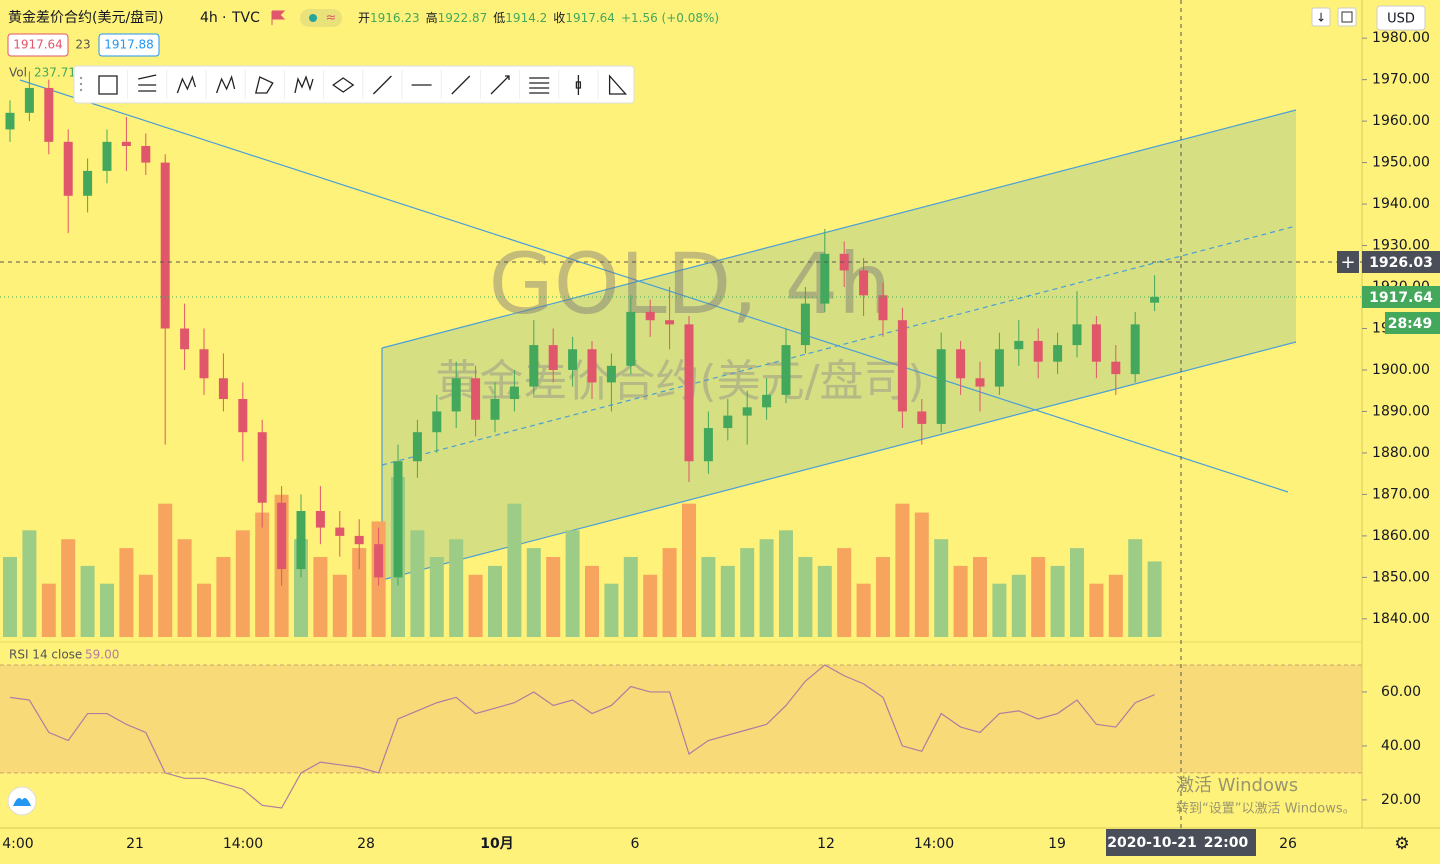 The image size is (1440, 864). I want to click on time-label: 6, so click(635, 844).